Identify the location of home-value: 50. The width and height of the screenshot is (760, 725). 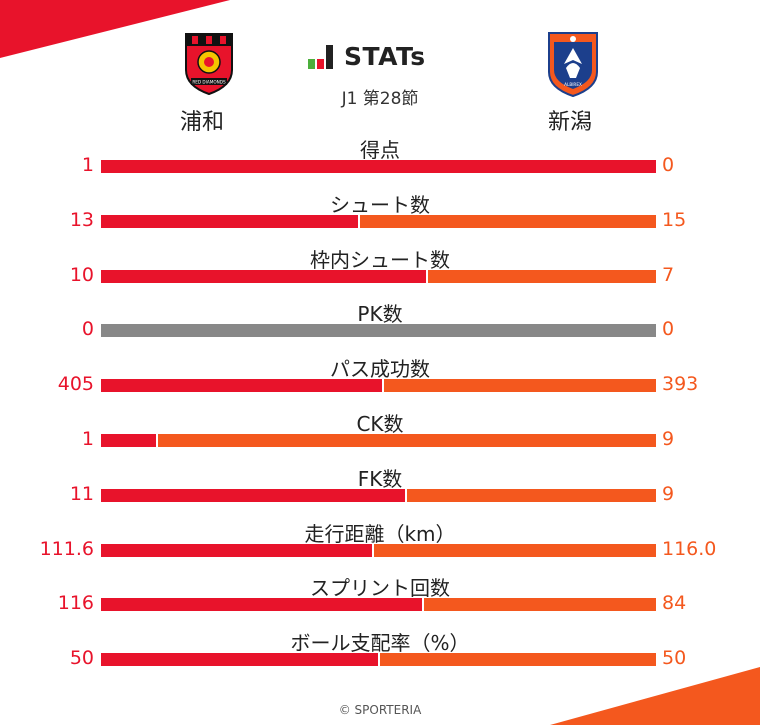
(81, 658).